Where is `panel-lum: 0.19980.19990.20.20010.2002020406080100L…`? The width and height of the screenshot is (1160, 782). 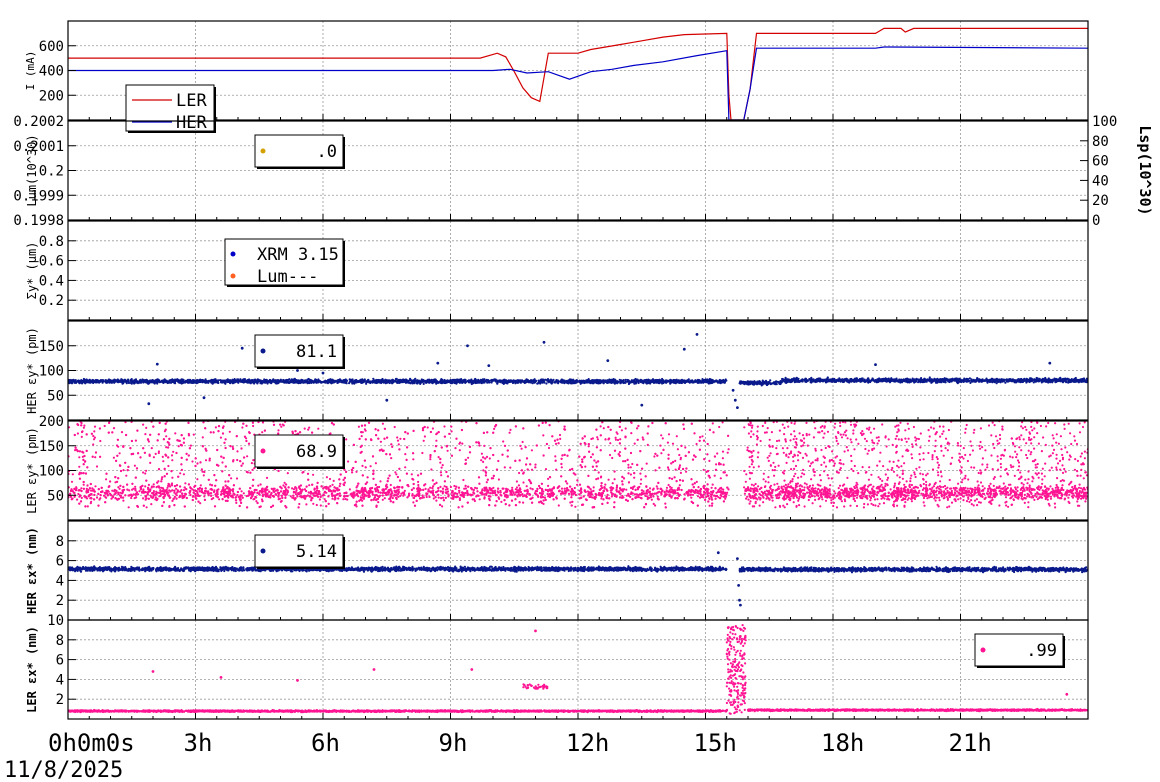
panel-lum: 0.19980.19990.20.20010.2002020406080100L… is located at coordinates (583, 171).